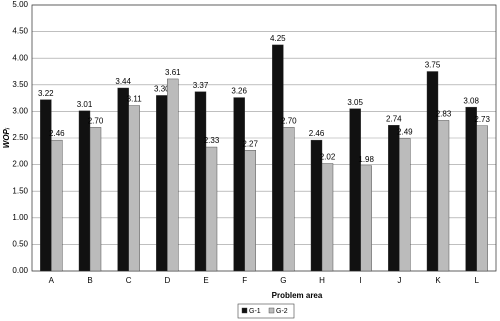  What do you see at coordinates (20, 217) in the screenshot?
I see `y-tick-label: 1.00` at bounding box center [20, 217].